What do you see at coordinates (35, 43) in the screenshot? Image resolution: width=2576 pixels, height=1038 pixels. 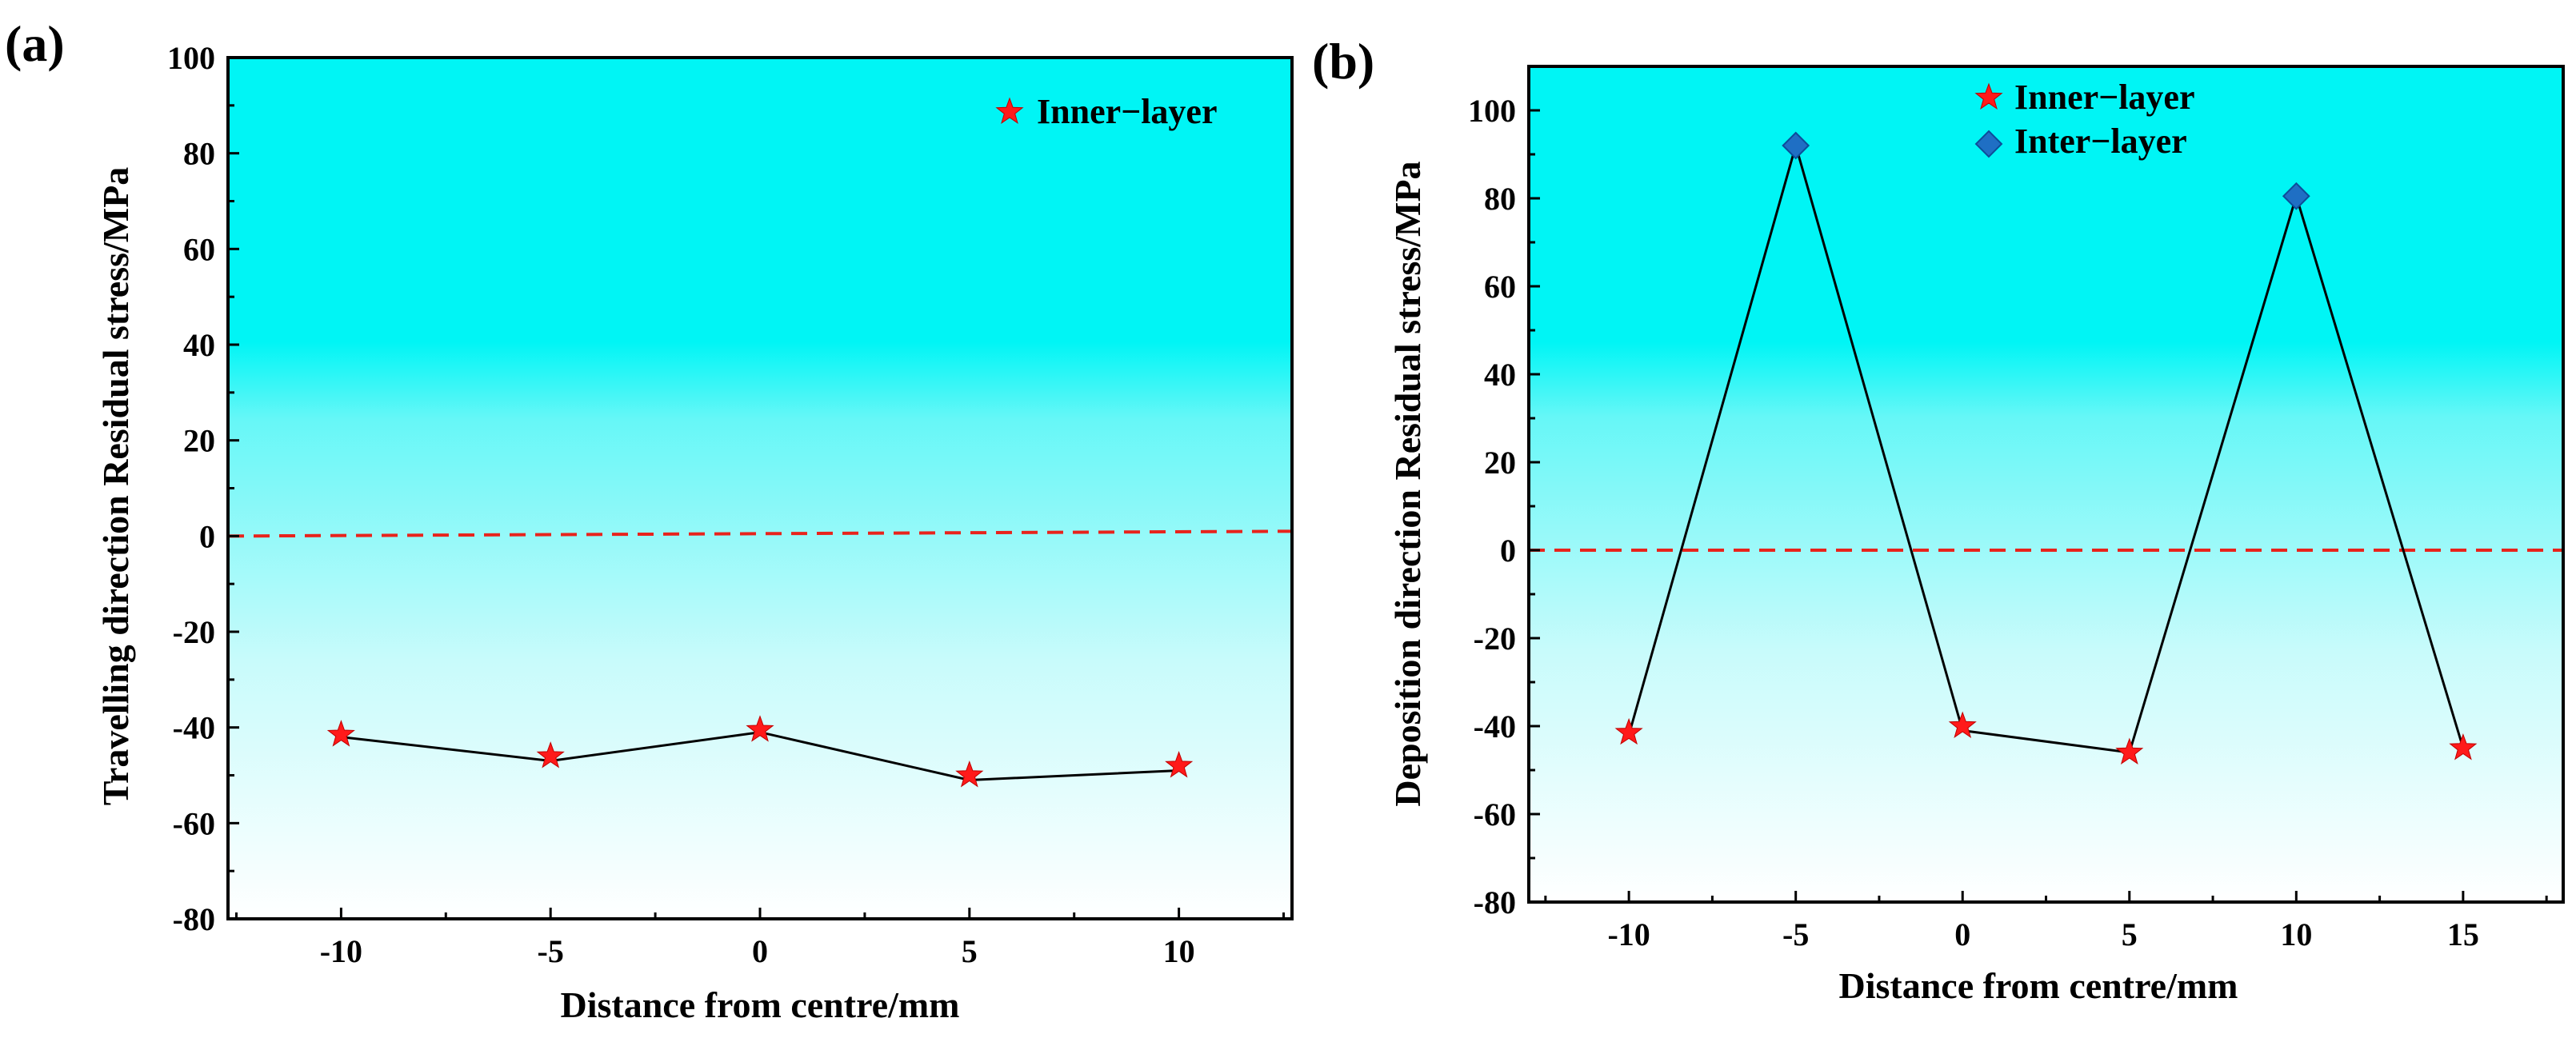 I see `panel-label-a: (a)` at bounding box center [35, 43].